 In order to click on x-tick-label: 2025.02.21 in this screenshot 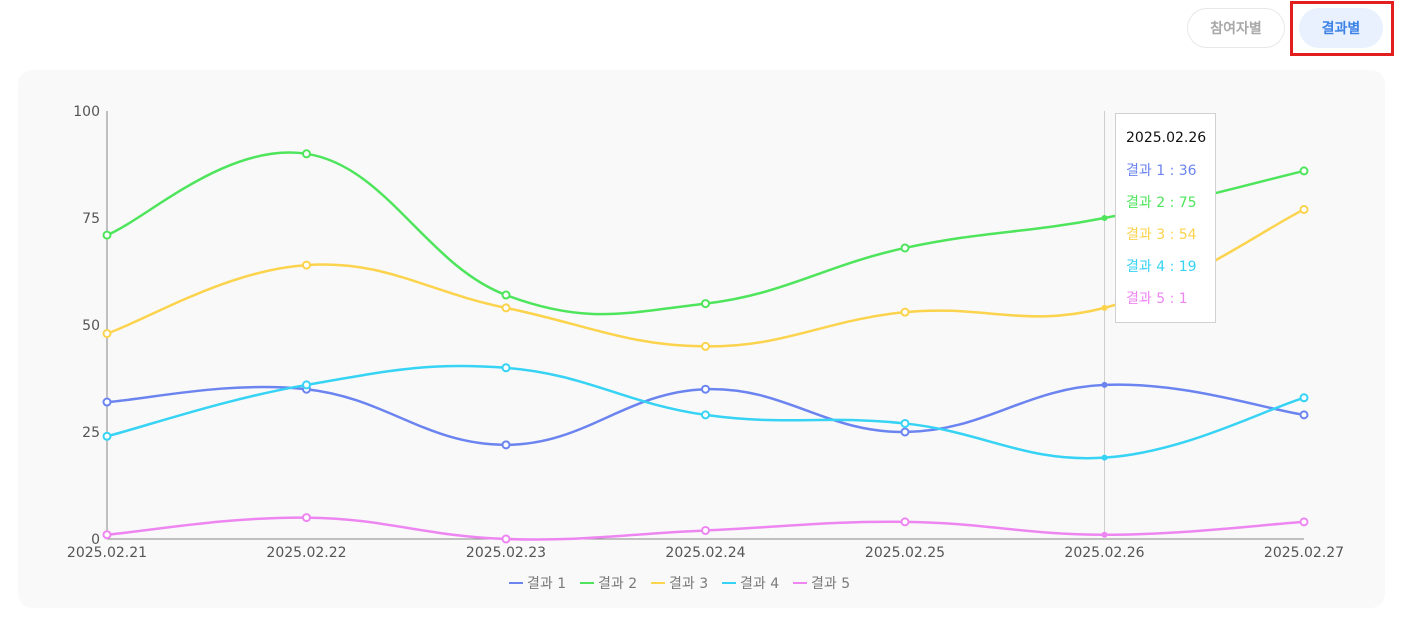, I will do `click(107, 553)`.